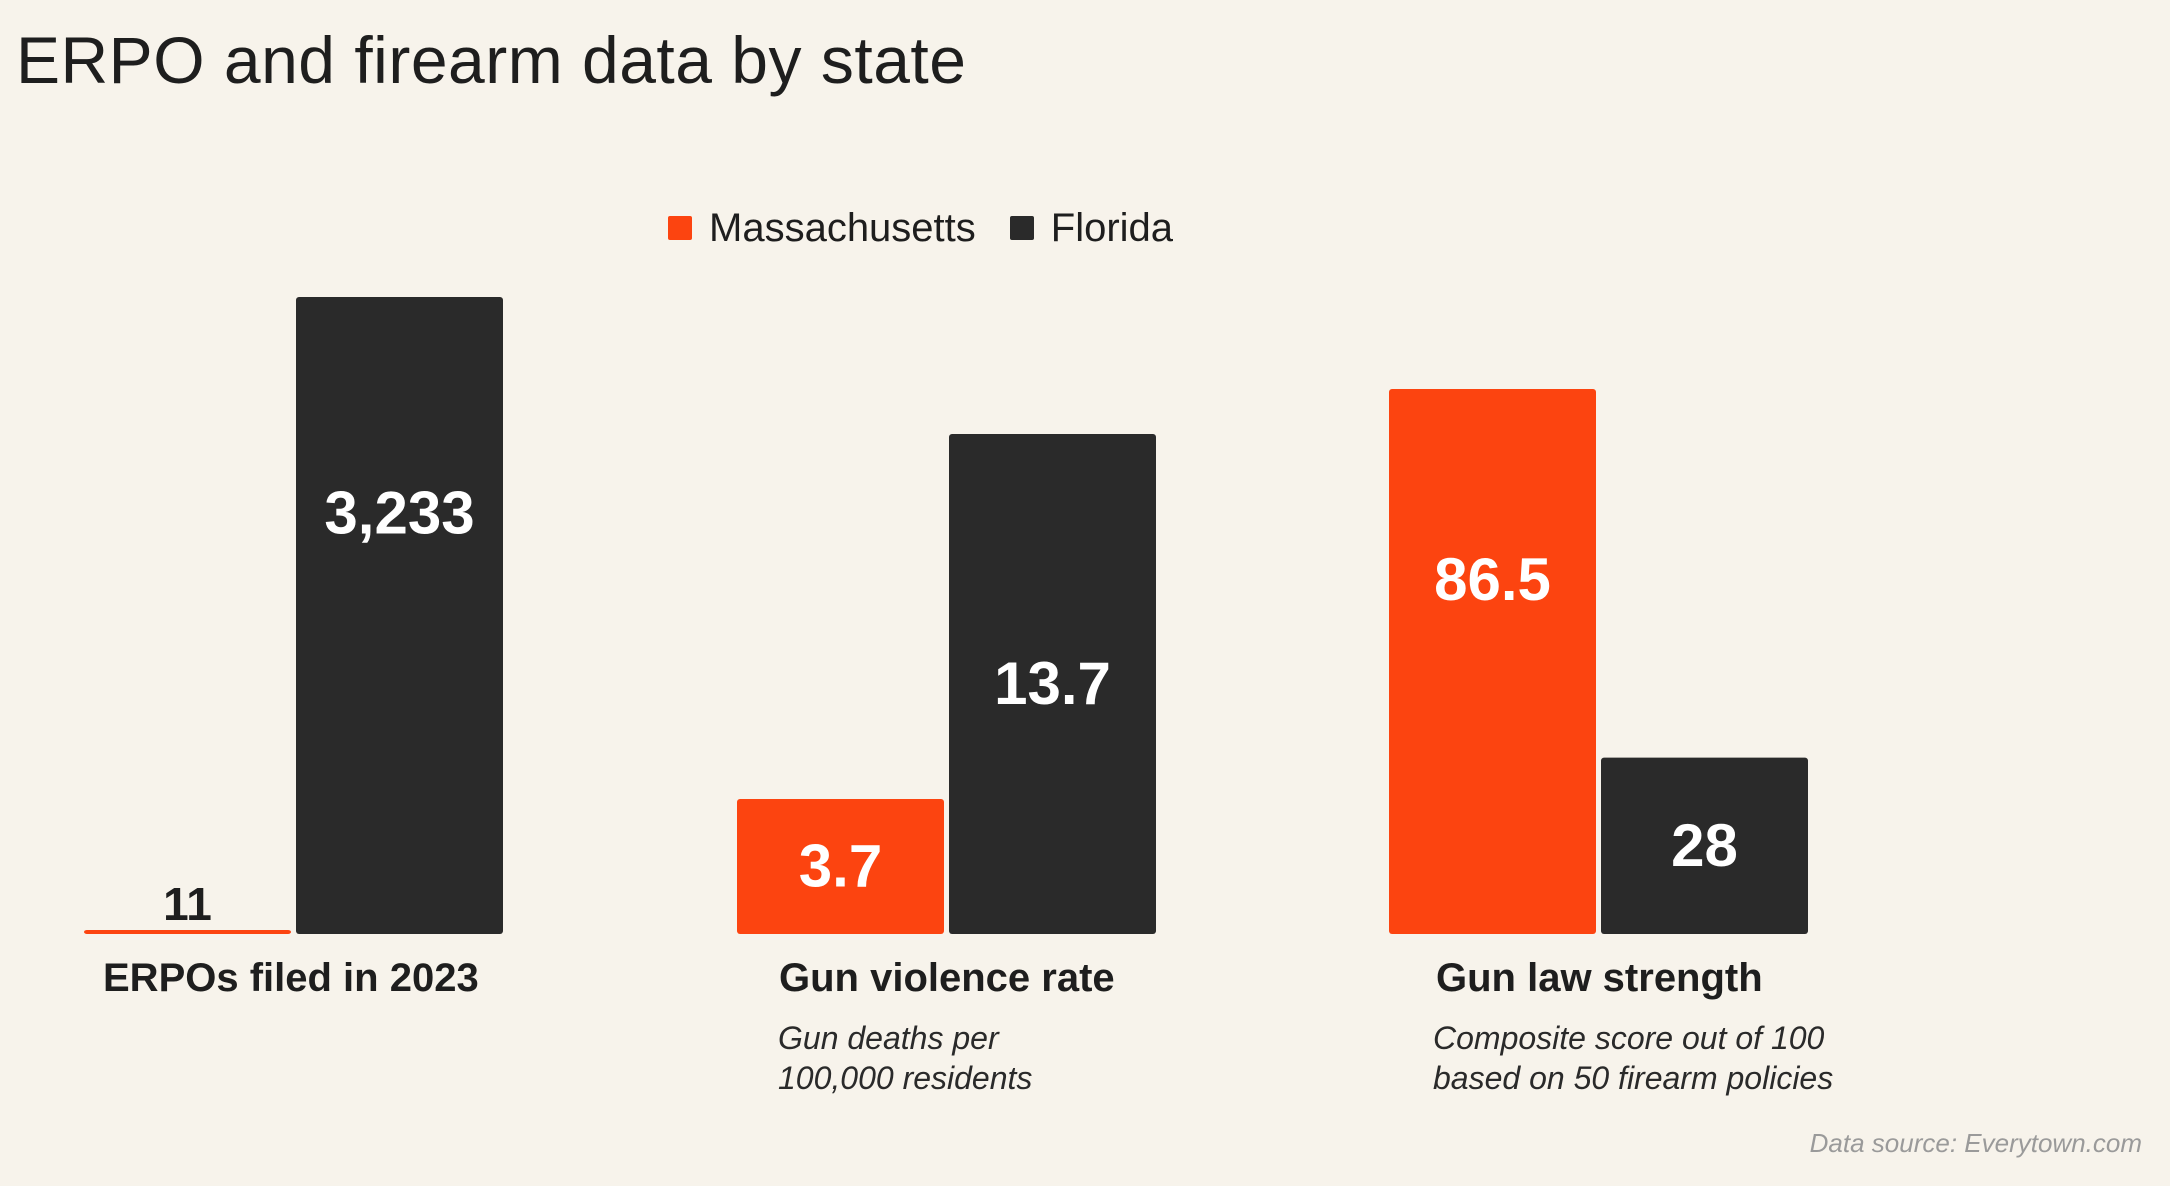  I want to click on group-label-gun-violence: Gun violence rate, so click(947, 978).